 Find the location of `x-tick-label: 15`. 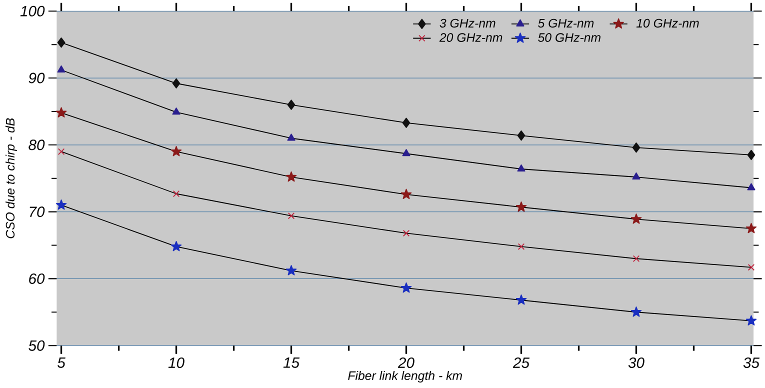

x-tick-label: 15 is located at coordinates (291, 362).